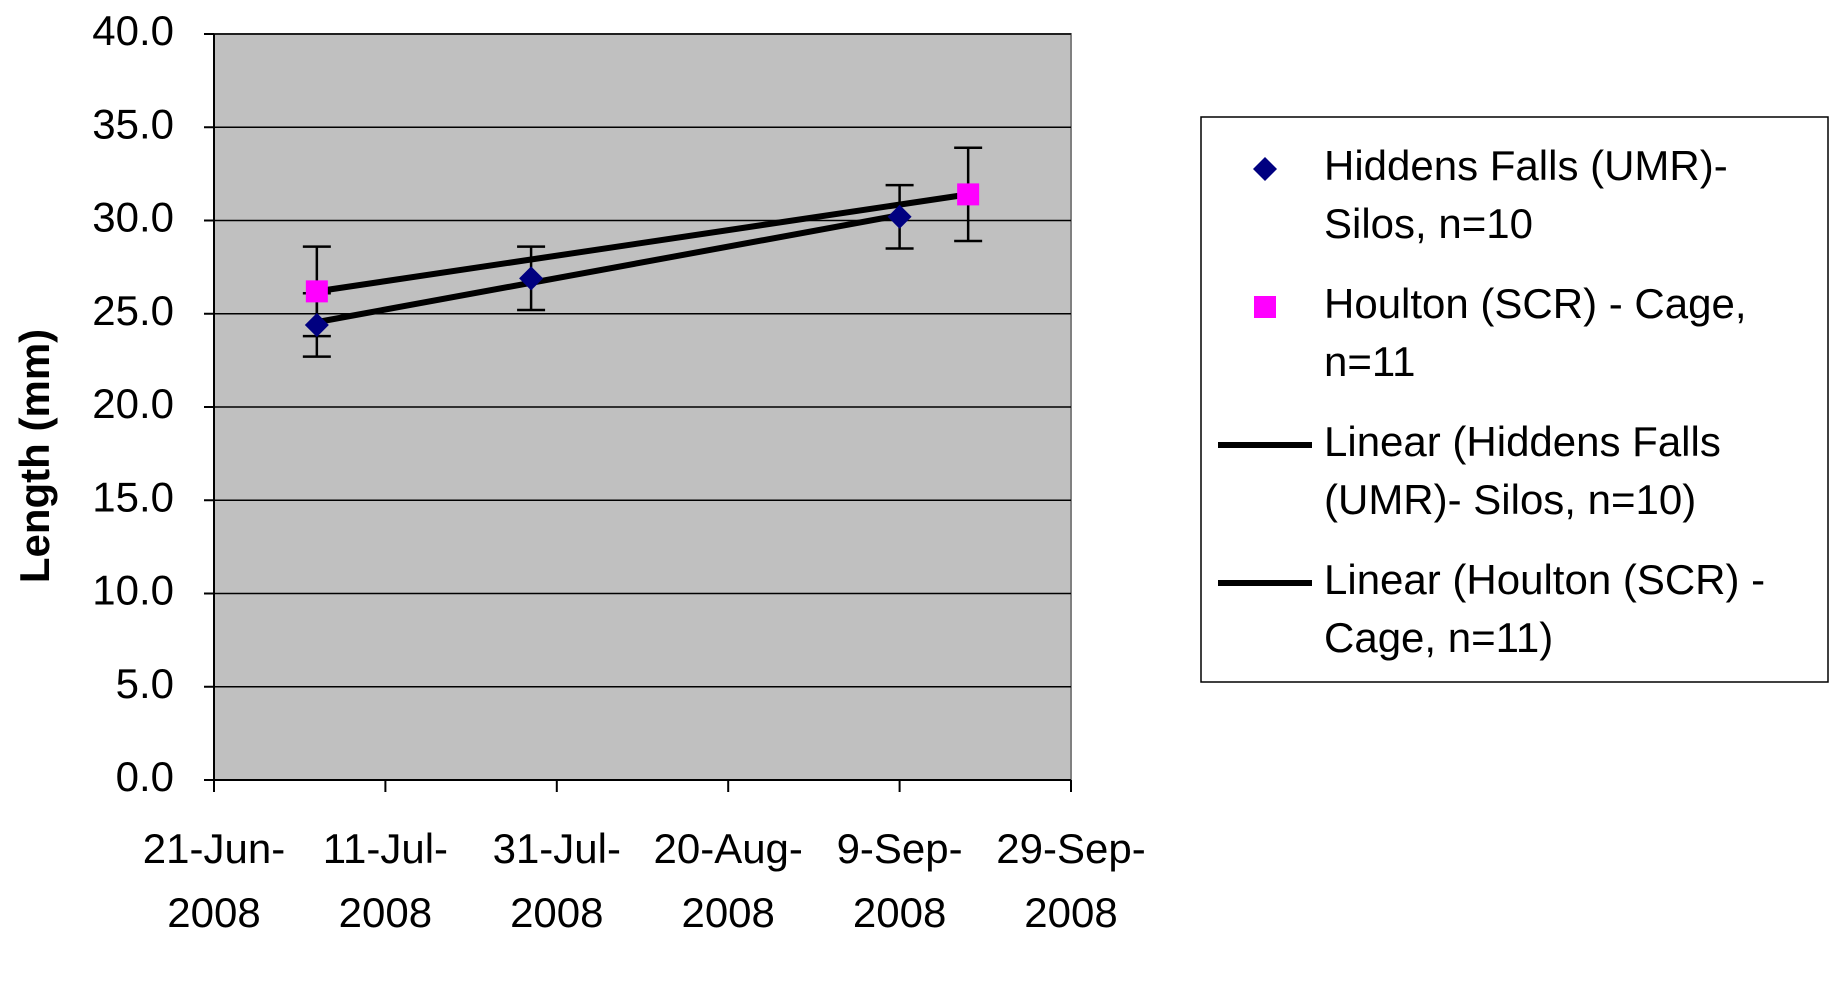 This screenshot has width=1837, height=998. What do you see at coordinates (133, 217) in the screenshot?
I see `y-tick-label: 30.0` at bounding box center [133, 217].